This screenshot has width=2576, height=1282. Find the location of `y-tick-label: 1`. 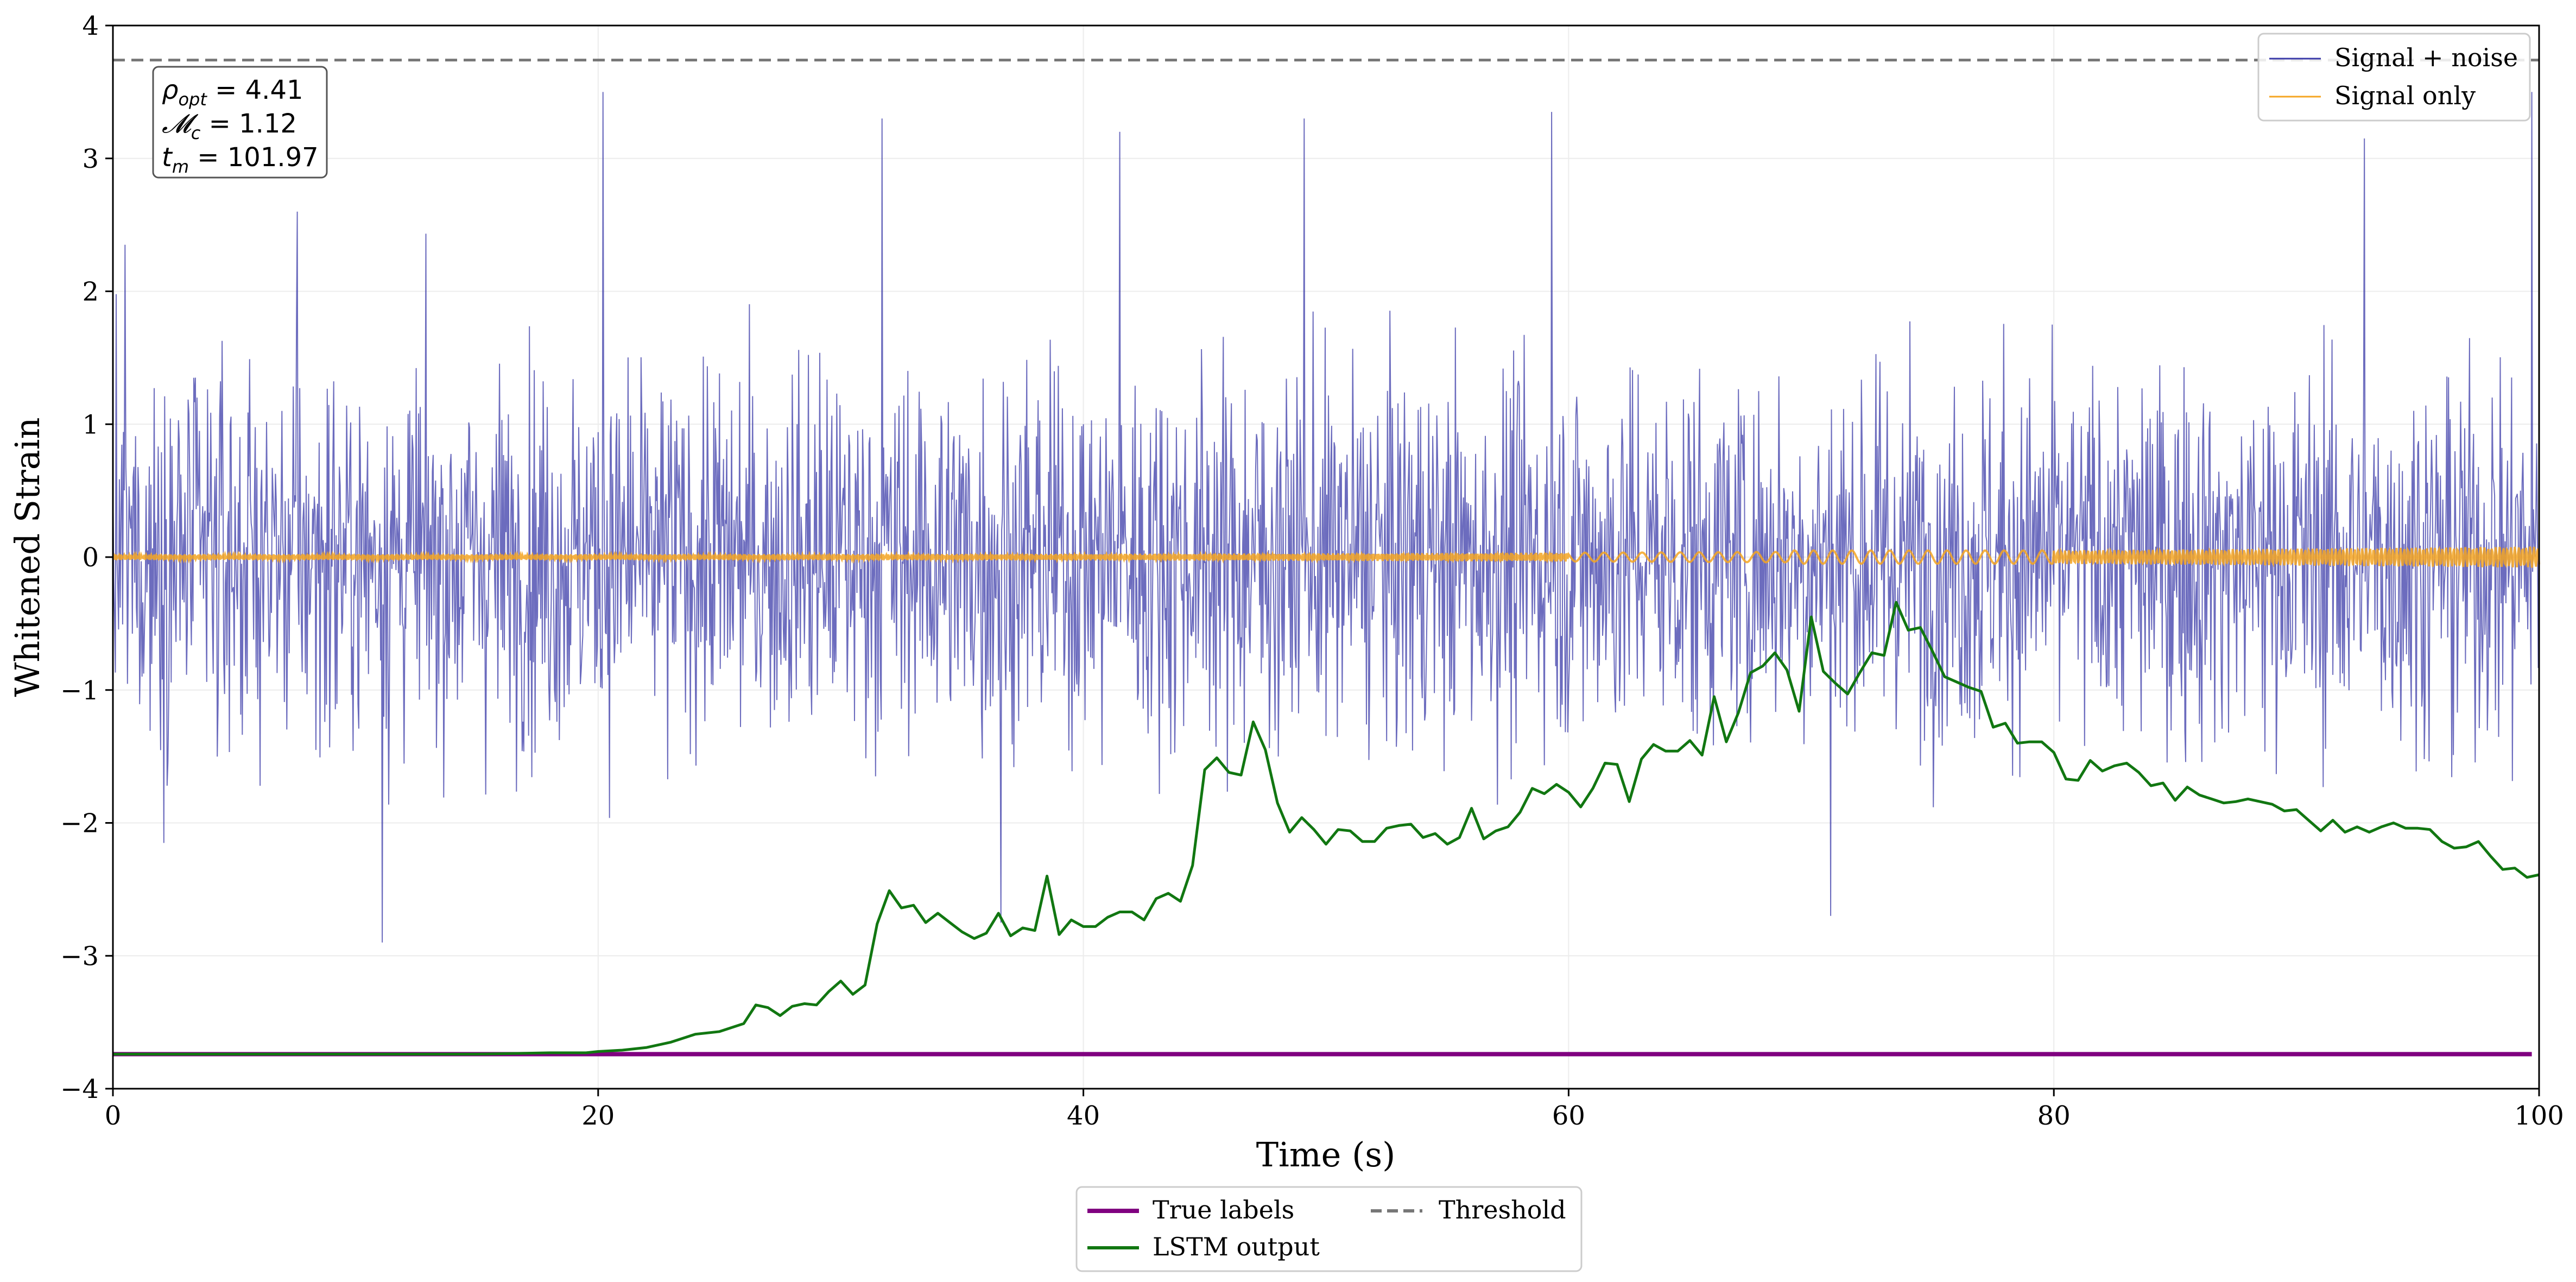

y-tick-label: 1 is located at coordinates (90, 424).